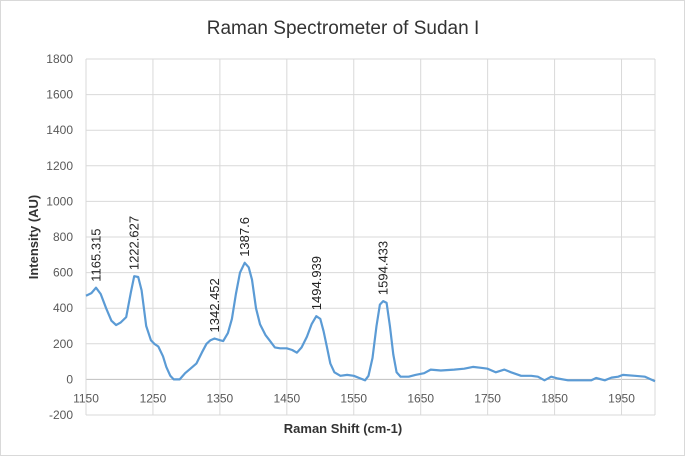 The height and width of the screenshot is (462, 685). Describe the element at coordinates (63, 273) in the screenshot. I see `y-tick-label: 600` at that location.